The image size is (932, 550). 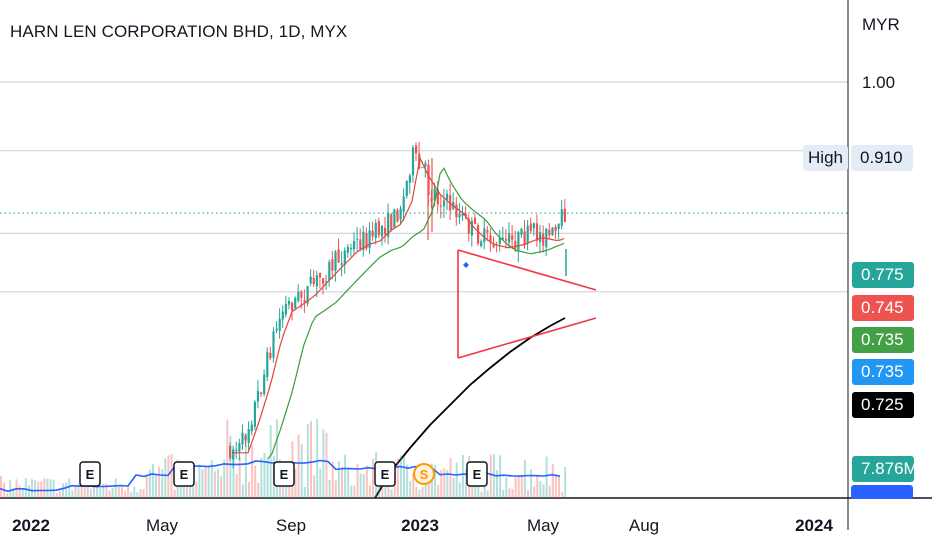 I want to click on ma-long-line, so click(x=470, y=408).